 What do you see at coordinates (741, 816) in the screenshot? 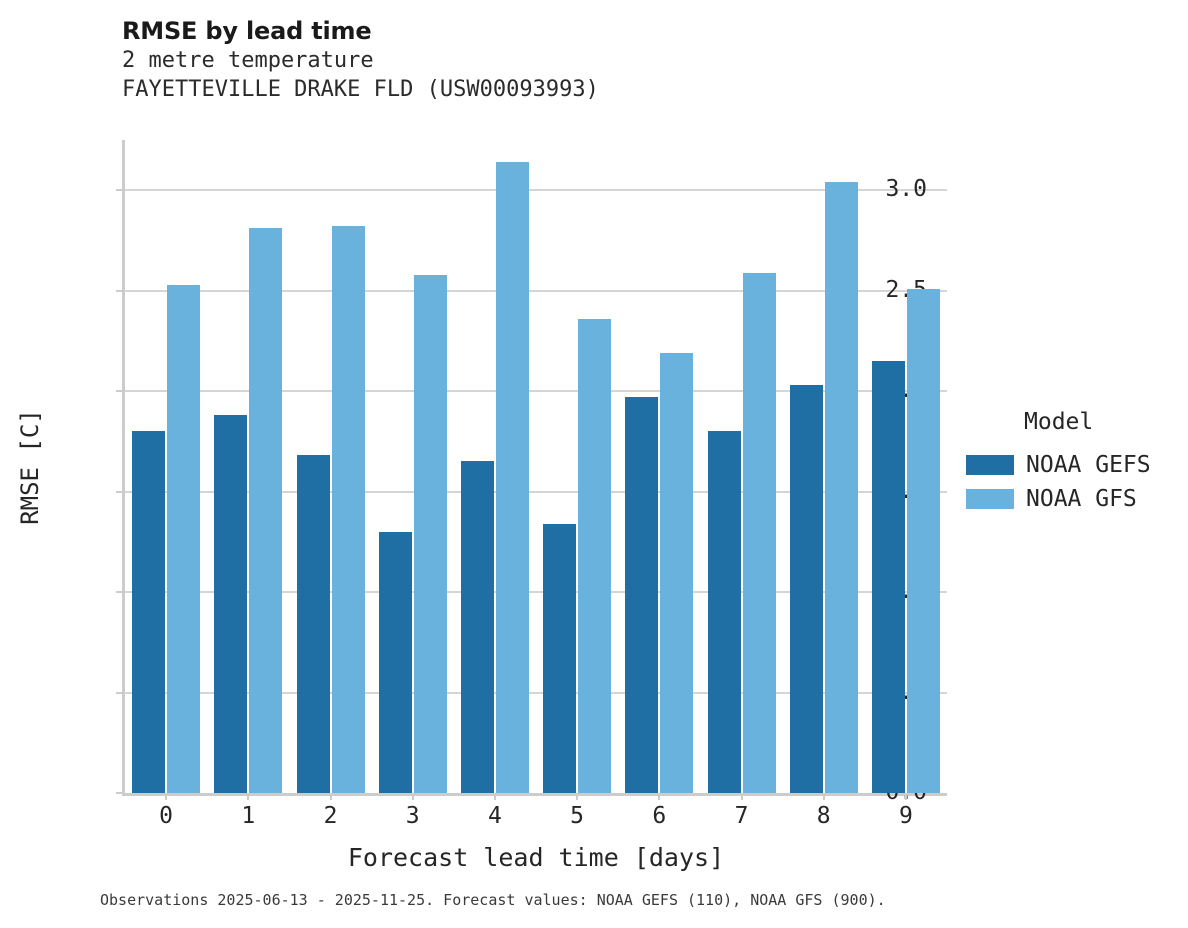
I see `x-tick-label: 7` at bounding box center [741, 816].